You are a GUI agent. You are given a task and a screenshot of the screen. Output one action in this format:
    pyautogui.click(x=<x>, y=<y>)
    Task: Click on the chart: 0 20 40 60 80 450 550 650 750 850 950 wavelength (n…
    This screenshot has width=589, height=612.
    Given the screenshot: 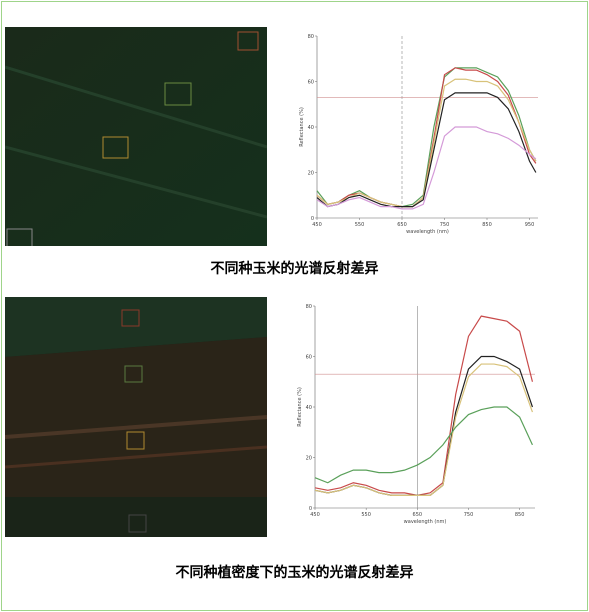 What is the action you would take?
    pyautogui.click(x=418, y=134)
    